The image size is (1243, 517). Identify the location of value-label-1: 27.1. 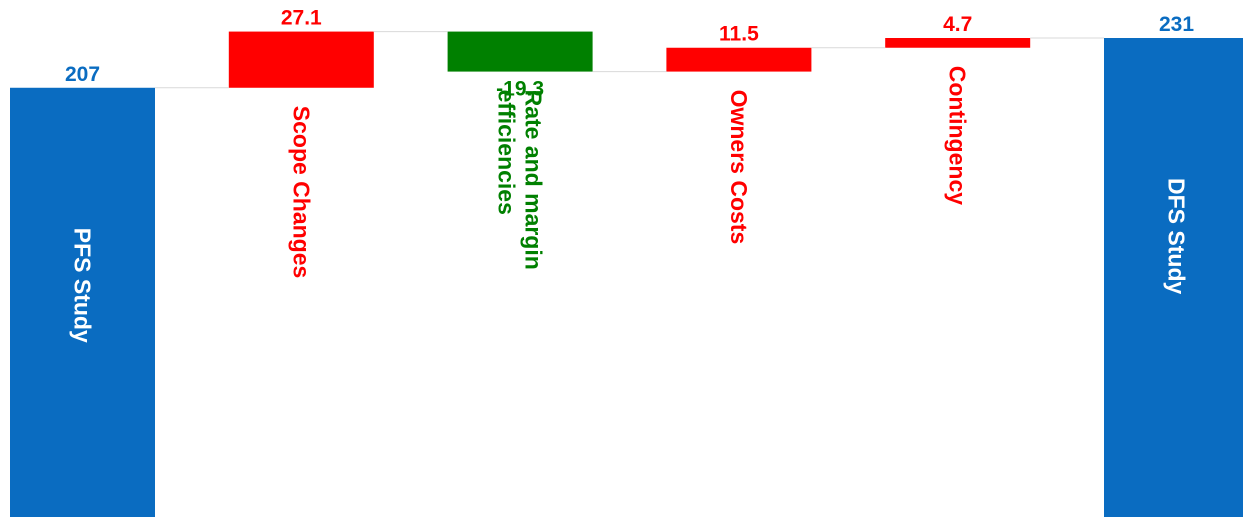
(301, 18).